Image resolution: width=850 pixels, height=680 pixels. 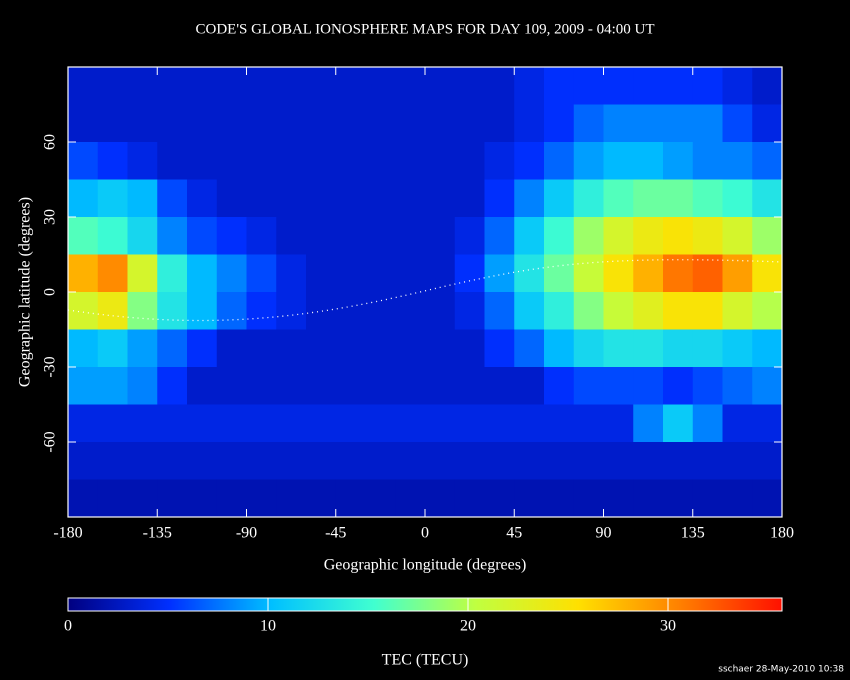 What do you see at coordinates (67, 533) in the screenshot?
I see `x-tick-label: -180` at bounding box center [67, 533].